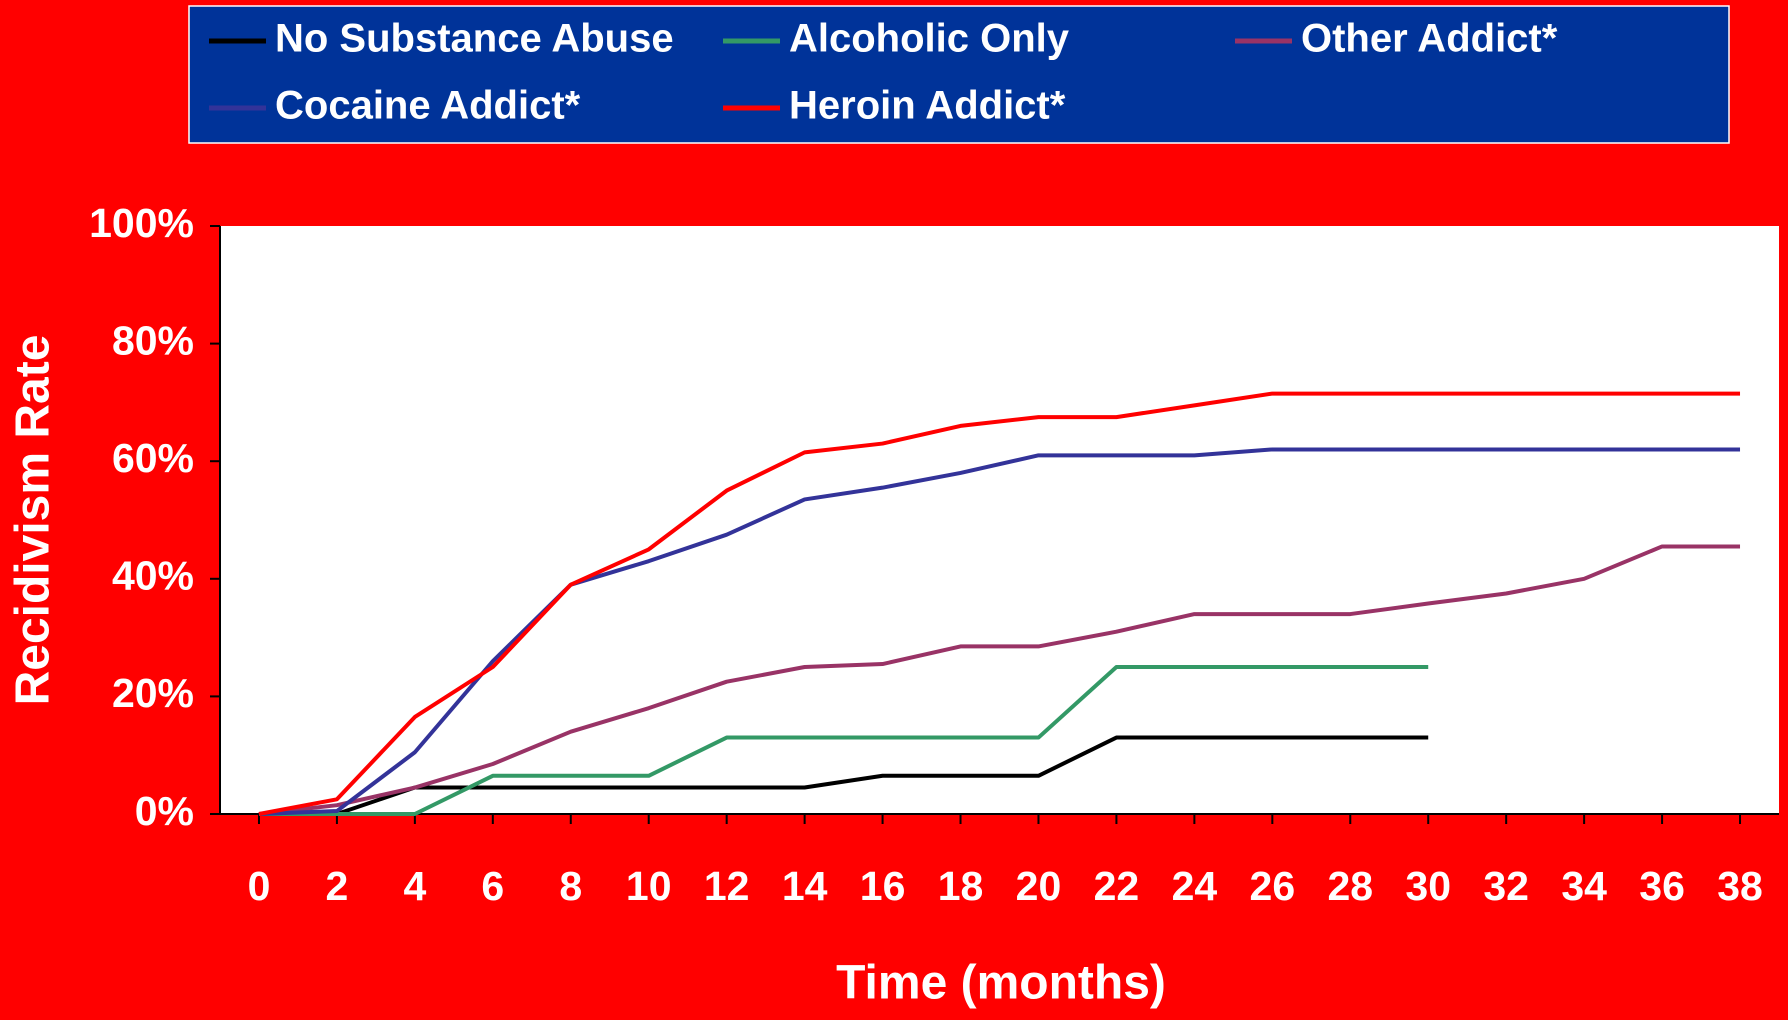 The height and width of the screenshot is (1020, 1788). What do you see at coordinates (33, 520) in the screenshot?
I see `y-axis-label: Recidivism Rate` at bounding box center [33, 520].